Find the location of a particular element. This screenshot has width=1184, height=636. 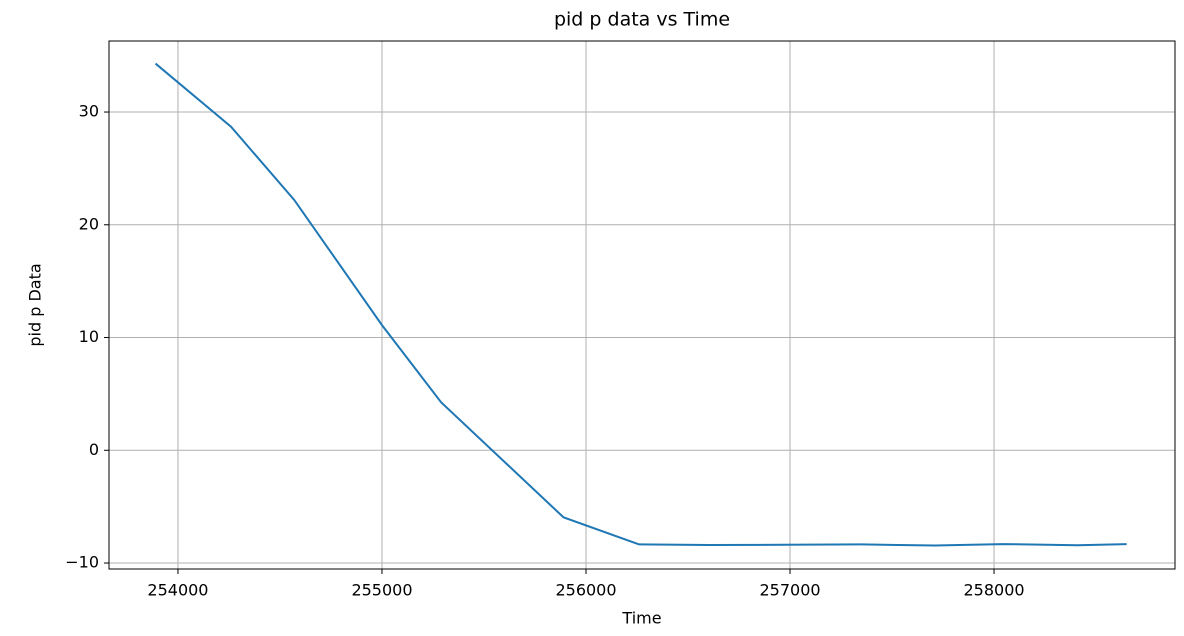

x-tick-label: 258000 is located at coordinates (993, 590).